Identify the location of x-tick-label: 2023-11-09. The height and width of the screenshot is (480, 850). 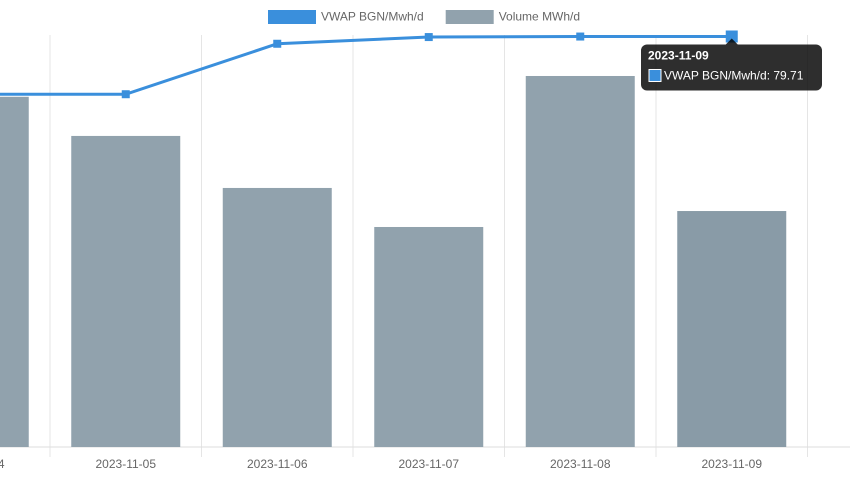
(732, 464).